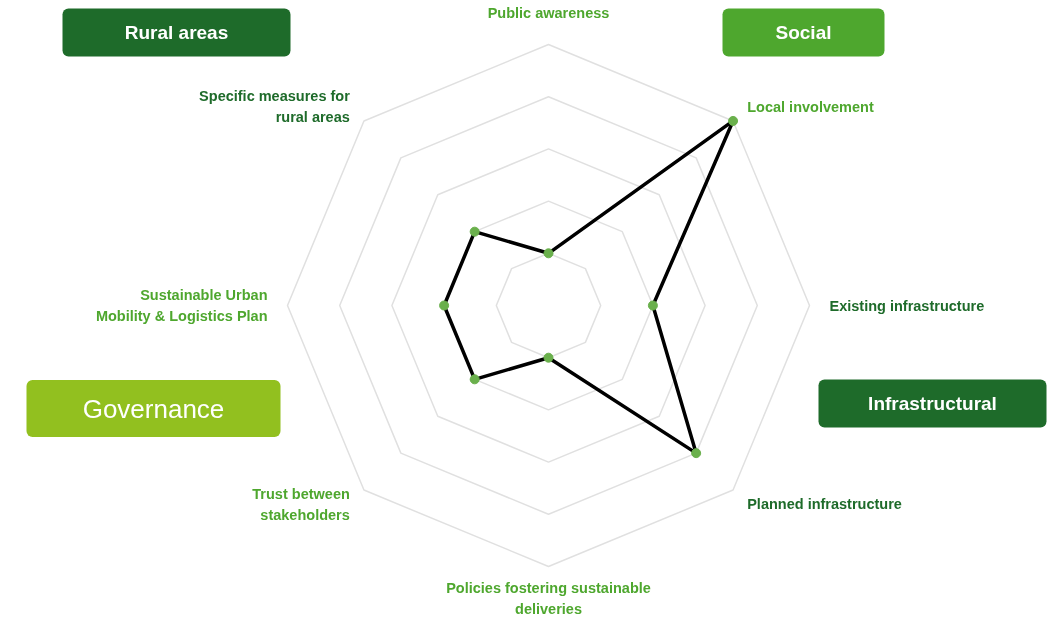 The height and width of the screenshot is (626, 1063). I want to click on spoke-label: Planned infrastructure, so click(824, 504).